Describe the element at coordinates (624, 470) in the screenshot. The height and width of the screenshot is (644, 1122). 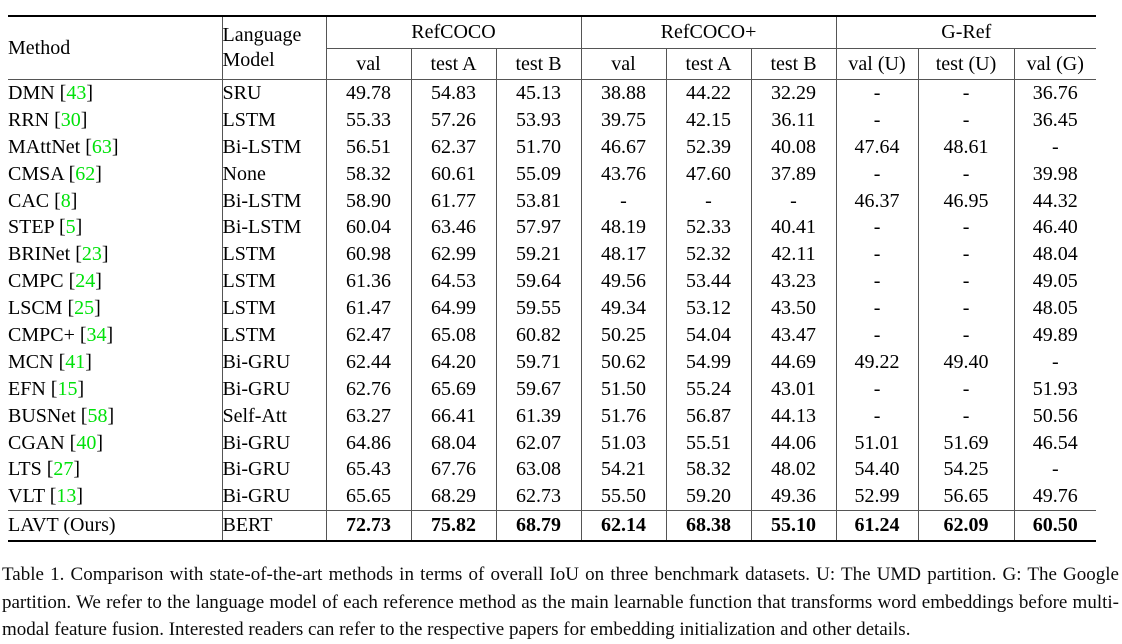
I see `metric-cell: 54.21` at that location.